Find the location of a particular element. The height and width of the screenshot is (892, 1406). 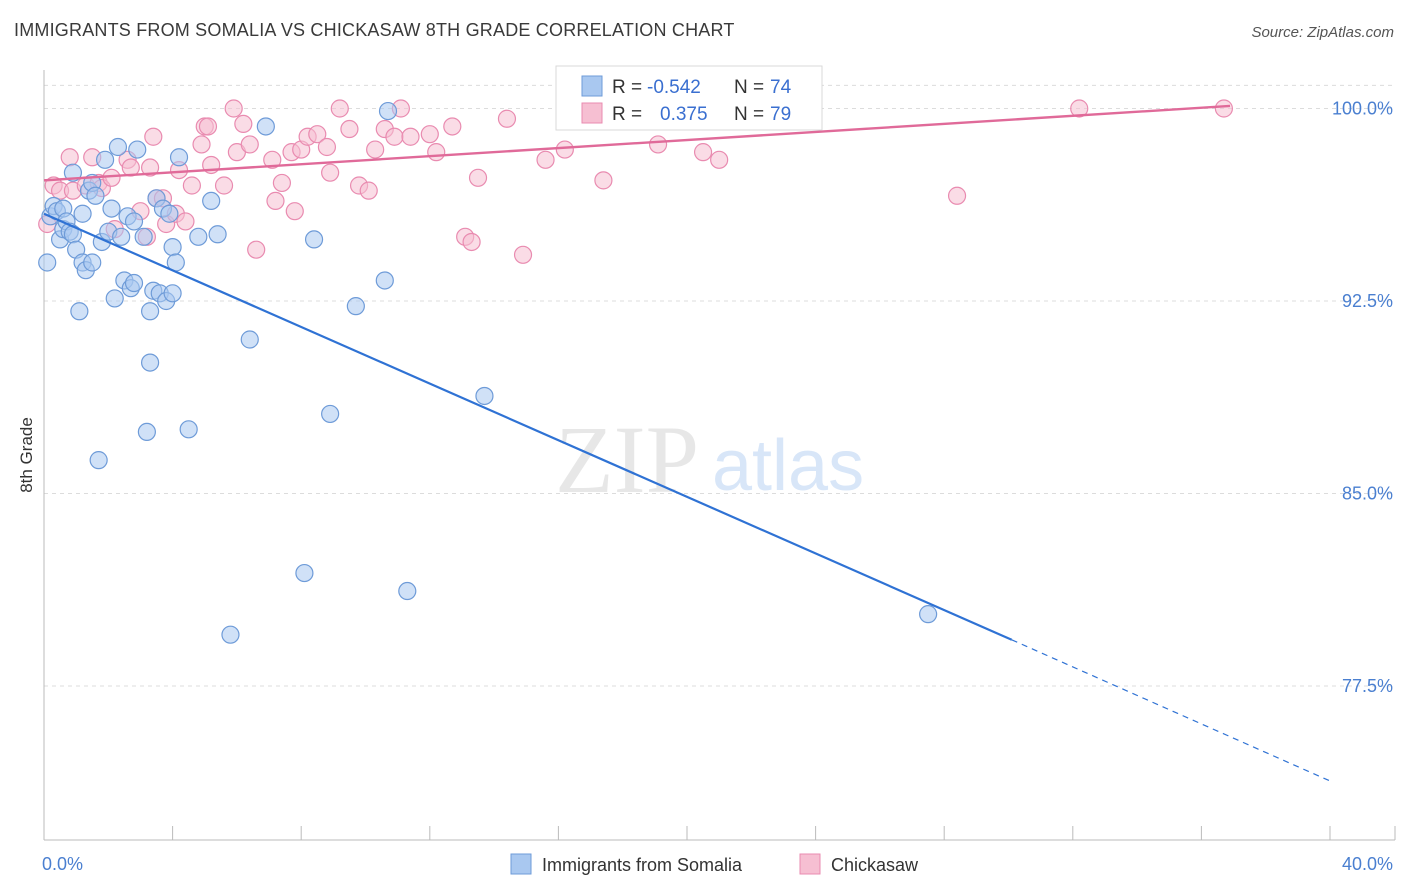

legend: Immigrants from Somalia Chickasaw is located at coordinates (714, 864).